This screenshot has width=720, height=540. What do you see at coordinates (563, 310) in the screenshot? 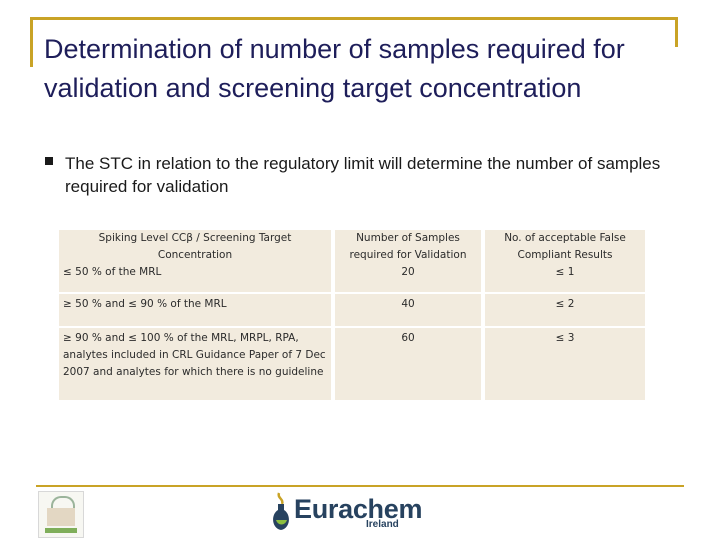
I see `cell-false-compliant: ≤ 2` at bounding box center [563, 310].